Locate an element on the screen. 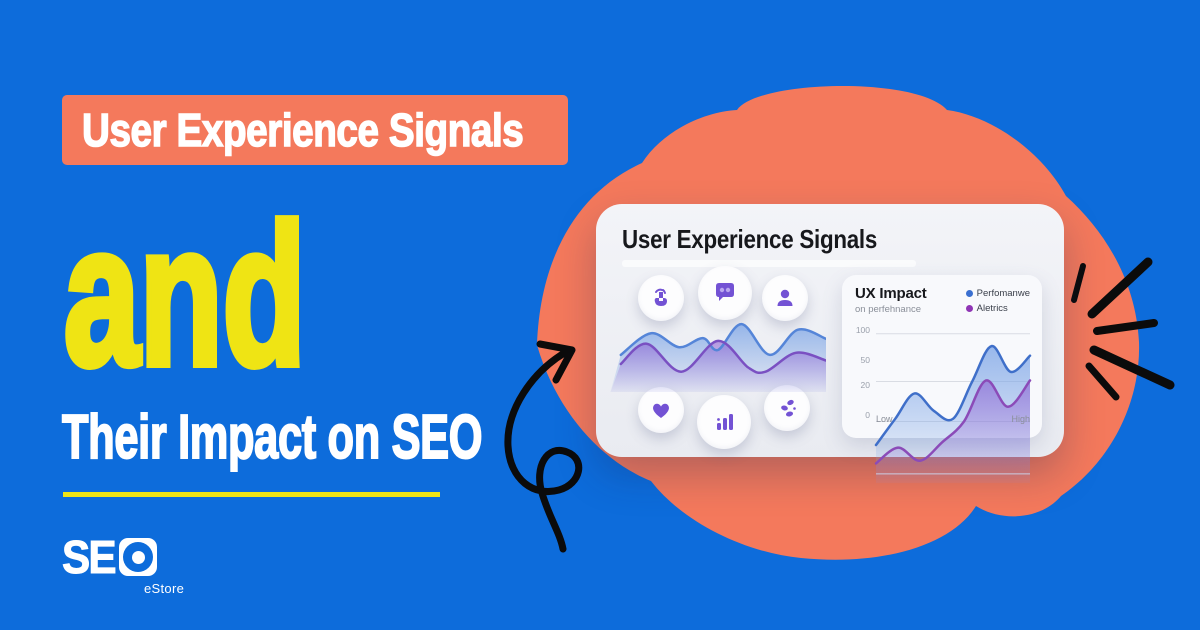  legend-label: Perfomanwe is located at coordinates (1003, 293).